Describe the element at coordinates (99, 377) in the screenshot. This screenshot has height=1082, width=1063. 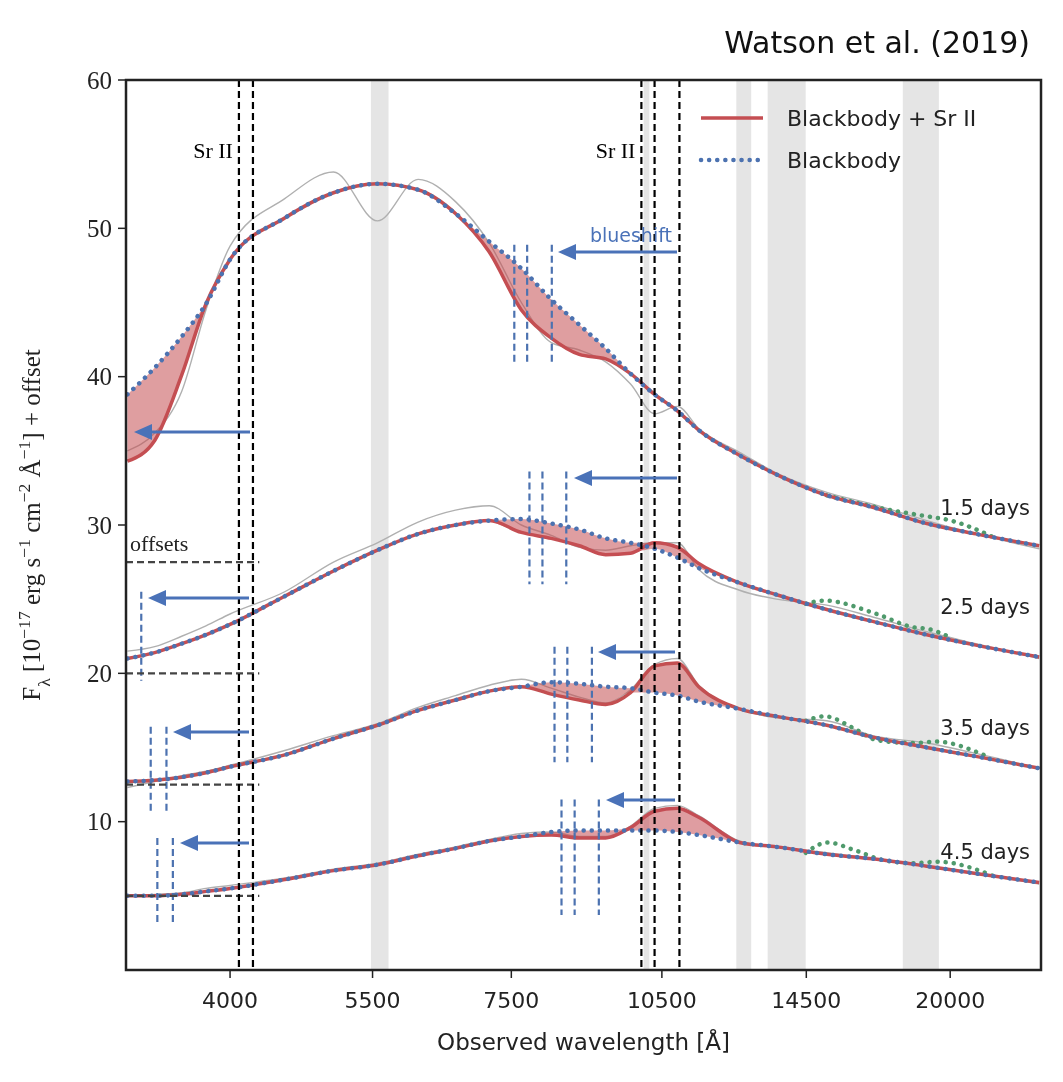
I see `y-tick-label: 40` at that location.